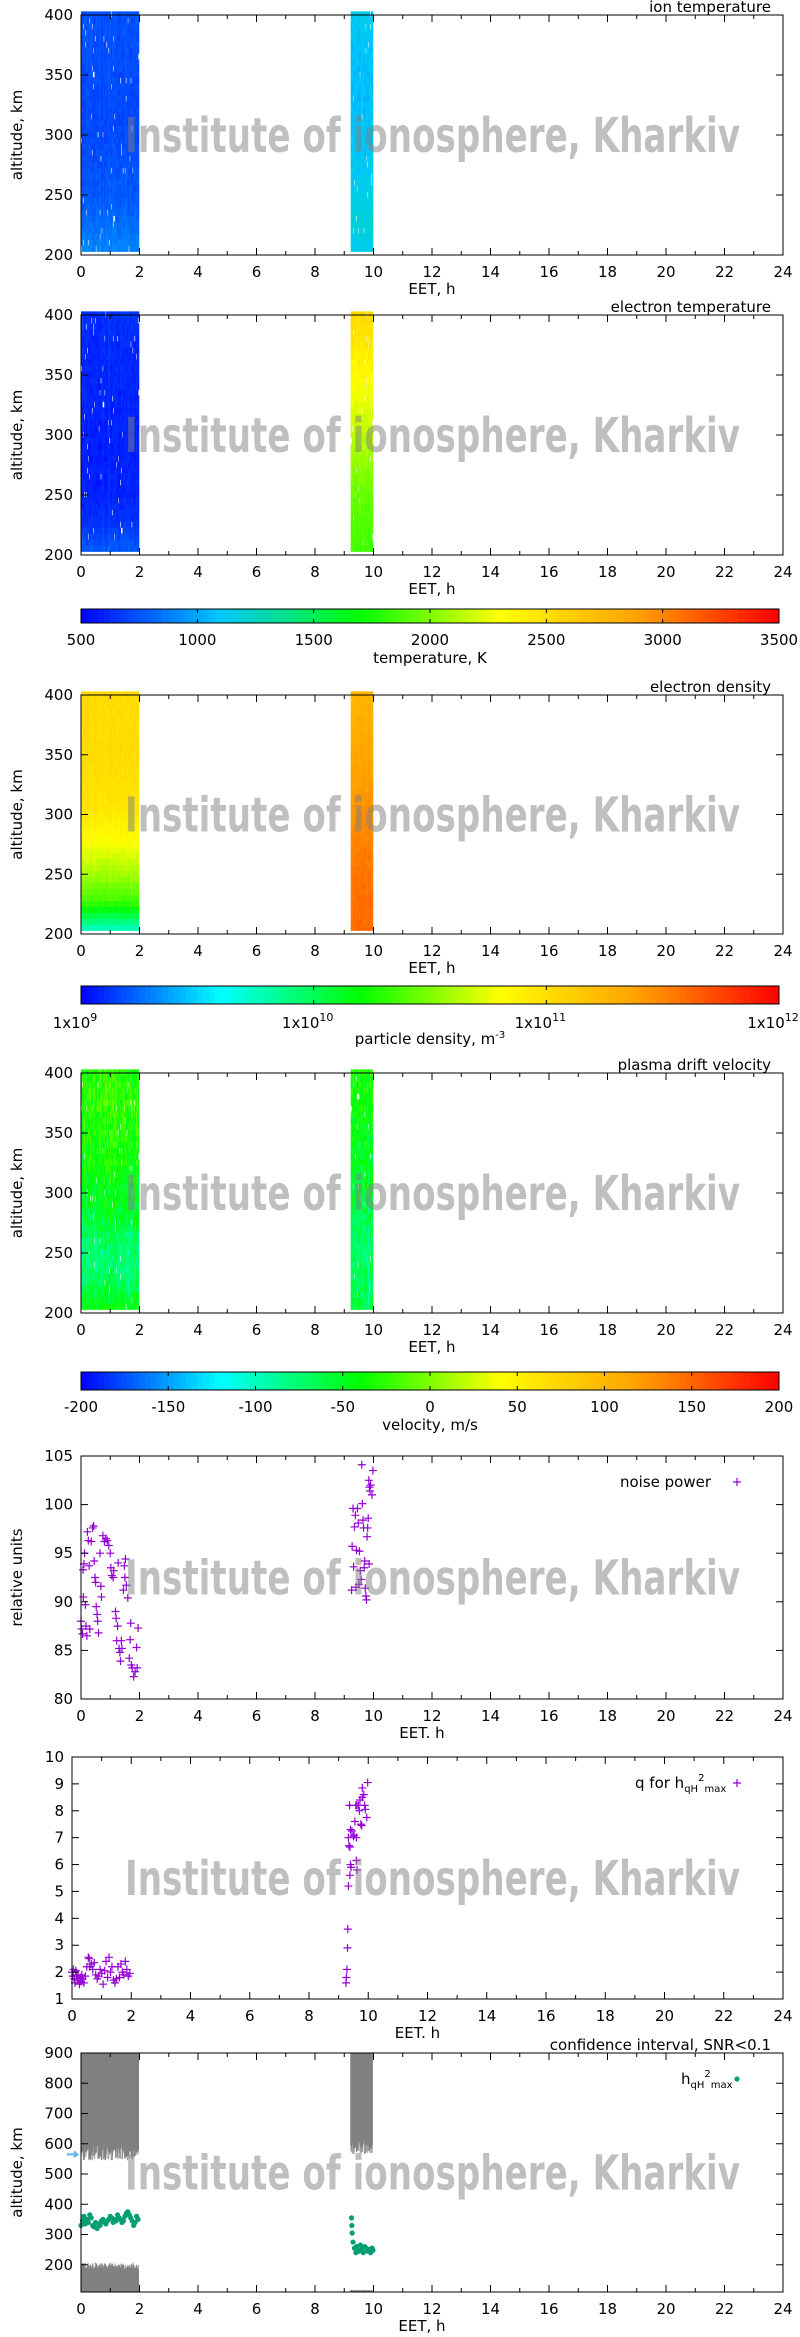 This screenshot has width=800, height=2337. What do you see at coordinates (490, 272) in the screenshot?
I see `x-tick-label: 14` at bounding box center [490, 272].